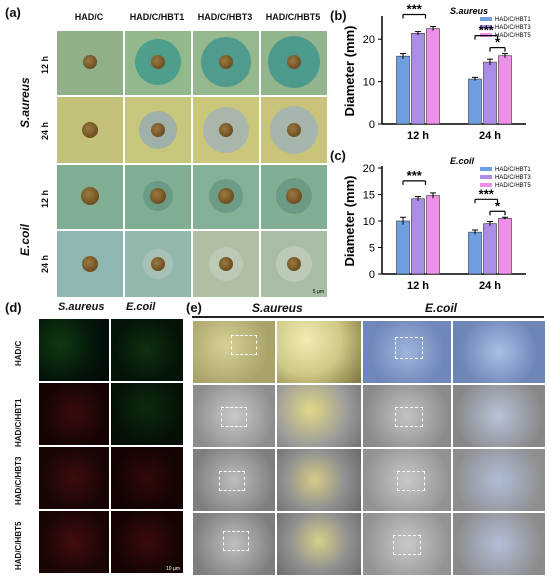  Describe the element at coordinates (294, 264) in the screenshot. I see `dish-ecoil-24h-4: 5 µm` at that location.